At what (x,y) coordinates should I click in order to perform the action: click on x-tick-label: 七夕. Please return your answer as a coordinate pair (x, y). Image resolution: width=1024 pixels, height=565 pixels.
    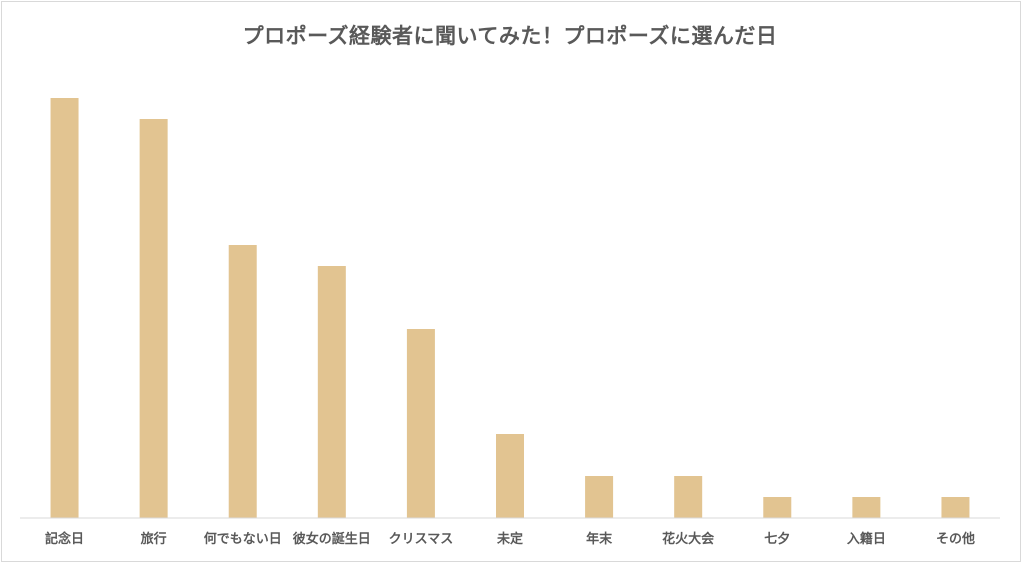
    Looking at the image, I should click on (777, 539).